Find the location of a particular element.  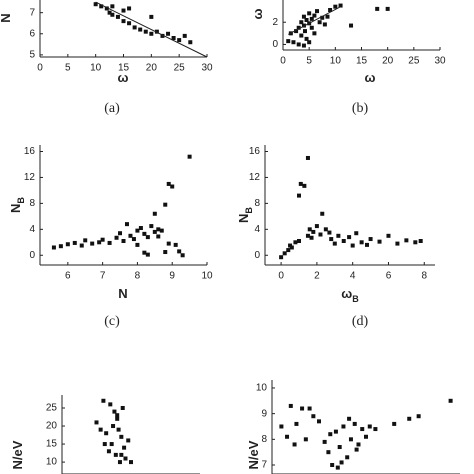

y-tick-label: 16 is located at coordinates (255, 151).